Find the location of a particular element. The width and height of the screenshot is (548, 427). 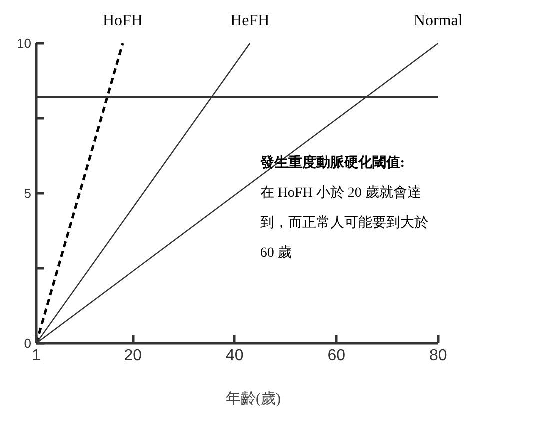

x-tick-label: 80 is located at coordinates (438, 356).